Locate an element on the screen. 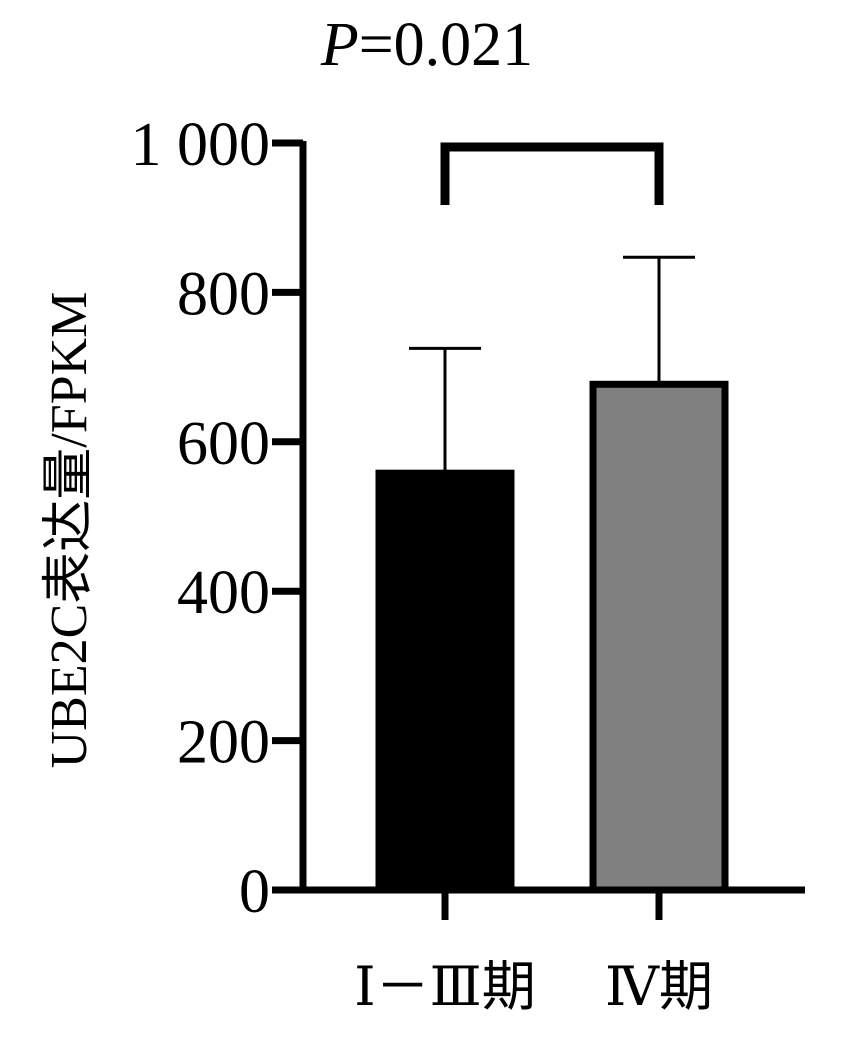 Image resolution: width=854 pixels, height=1054 pixels. y-tick-label: 200 is located at coordinates (223, 743).